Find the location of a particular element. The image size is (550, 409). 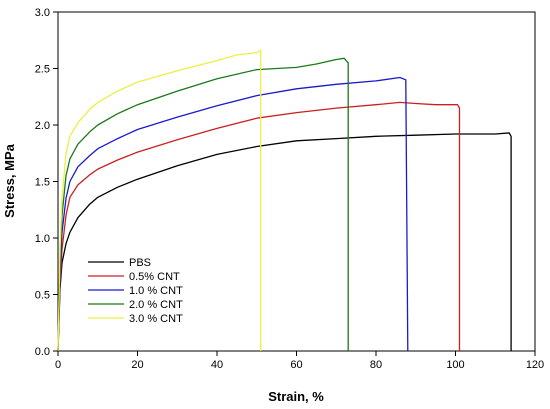

y-tick-label-5: 2.5 is located at coordinates (42, 70).